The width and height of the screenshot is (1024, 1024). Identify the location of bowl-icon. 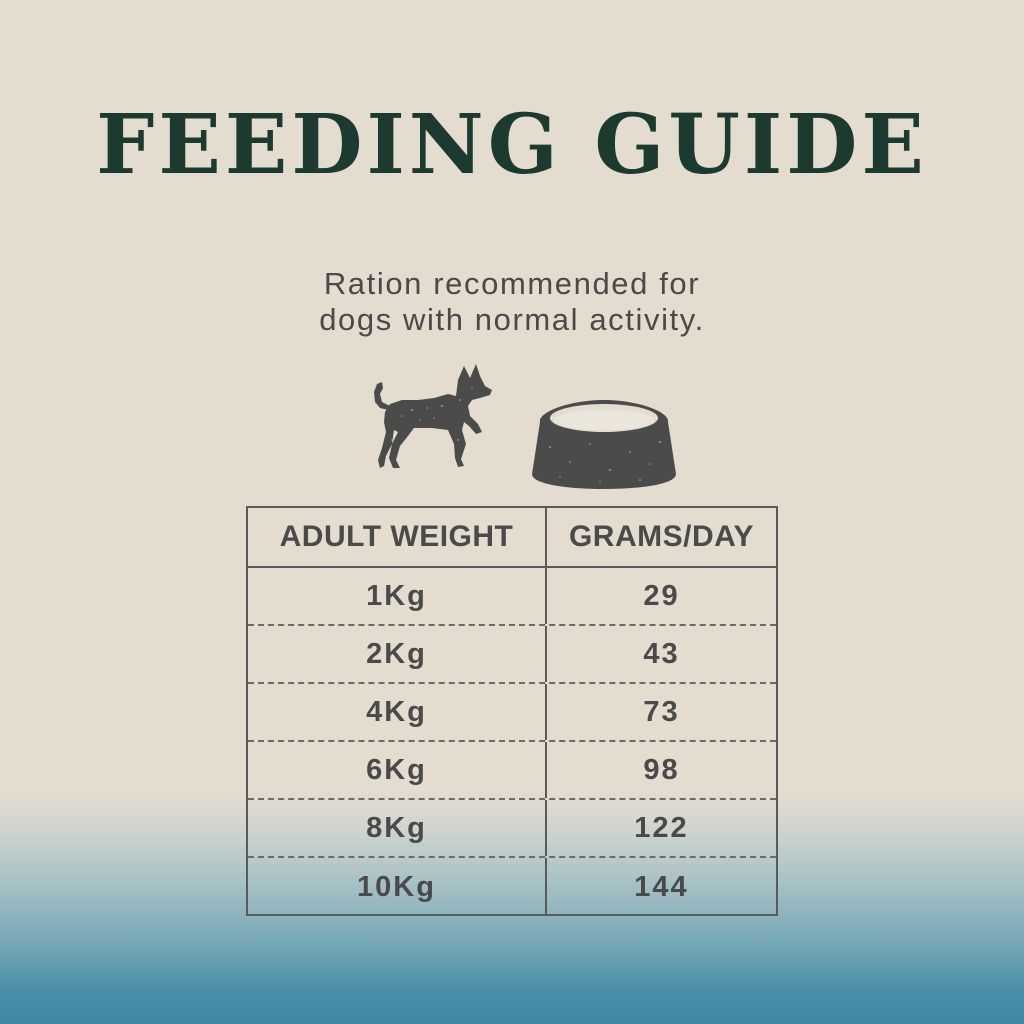
(604, 444).